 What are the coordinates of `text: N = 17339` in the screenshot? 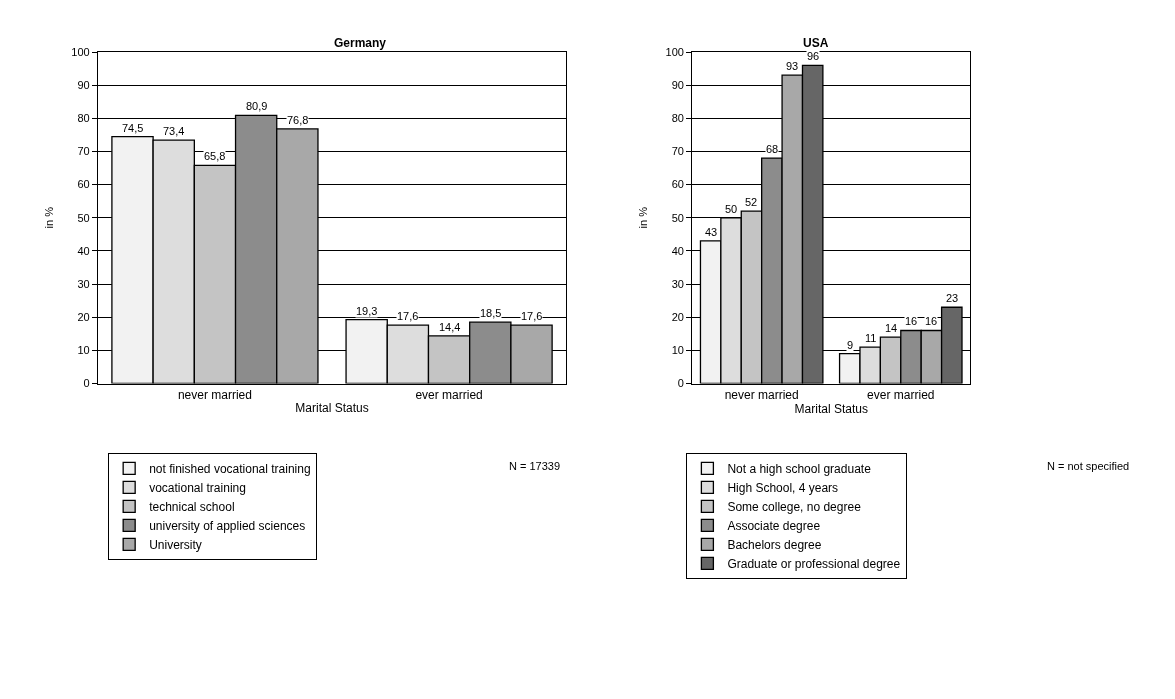 It's located at (535, 466).